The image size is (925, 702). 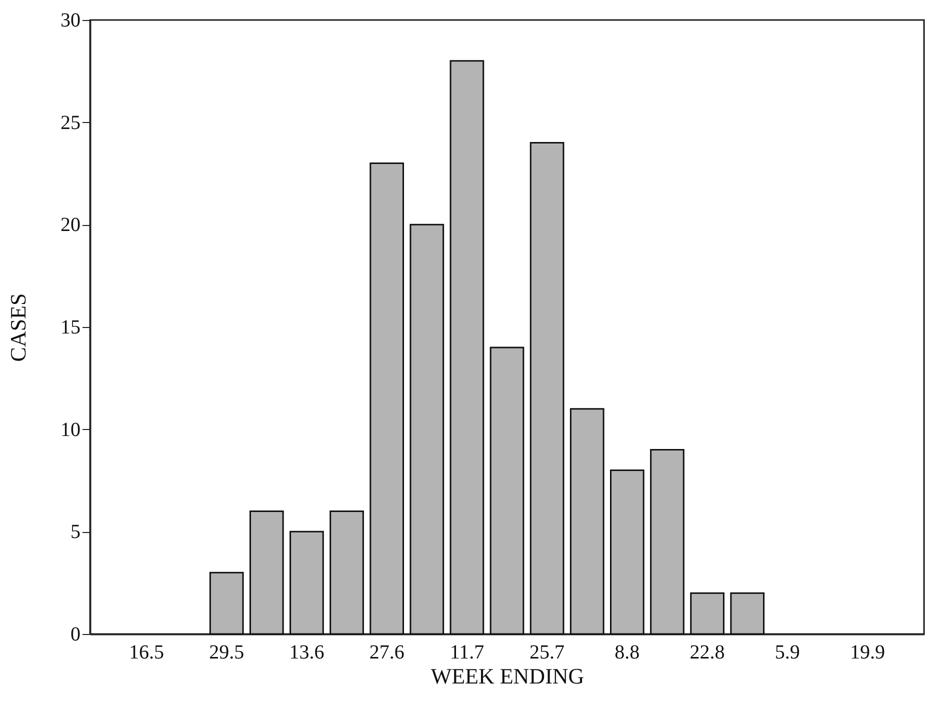 I want to click on x-tick-label: 29.5, so click(x=226, y=653).